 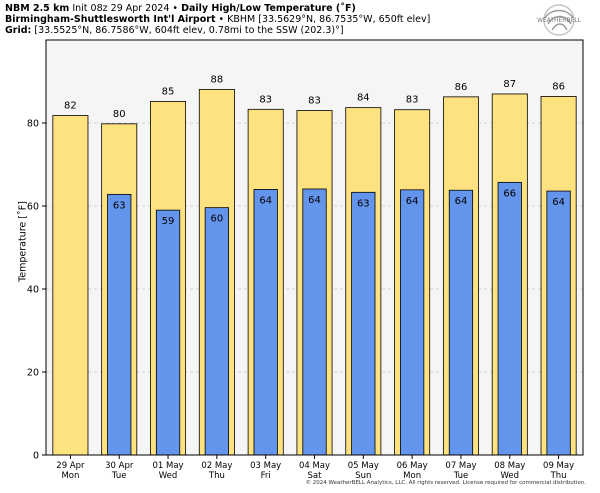 What do you see at coordinates (363, 476) in the screenshot?
I see `x-tick-day: Sun` at bounding box center [363, 476].